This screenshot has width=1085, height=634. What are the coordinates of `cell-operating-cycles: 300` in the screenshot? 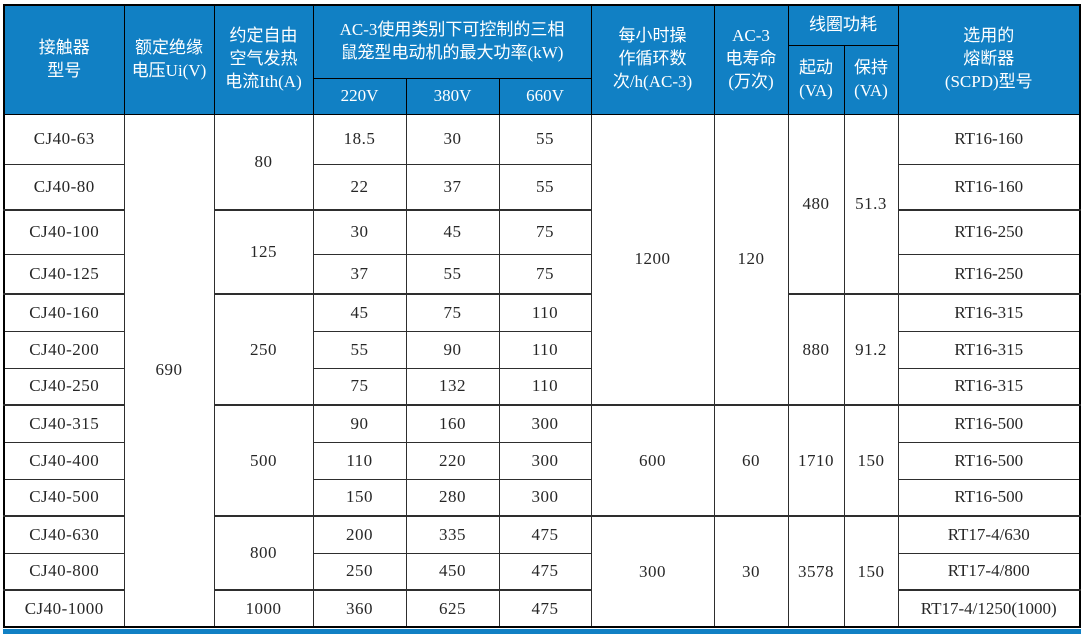 It's located at (652, 571).